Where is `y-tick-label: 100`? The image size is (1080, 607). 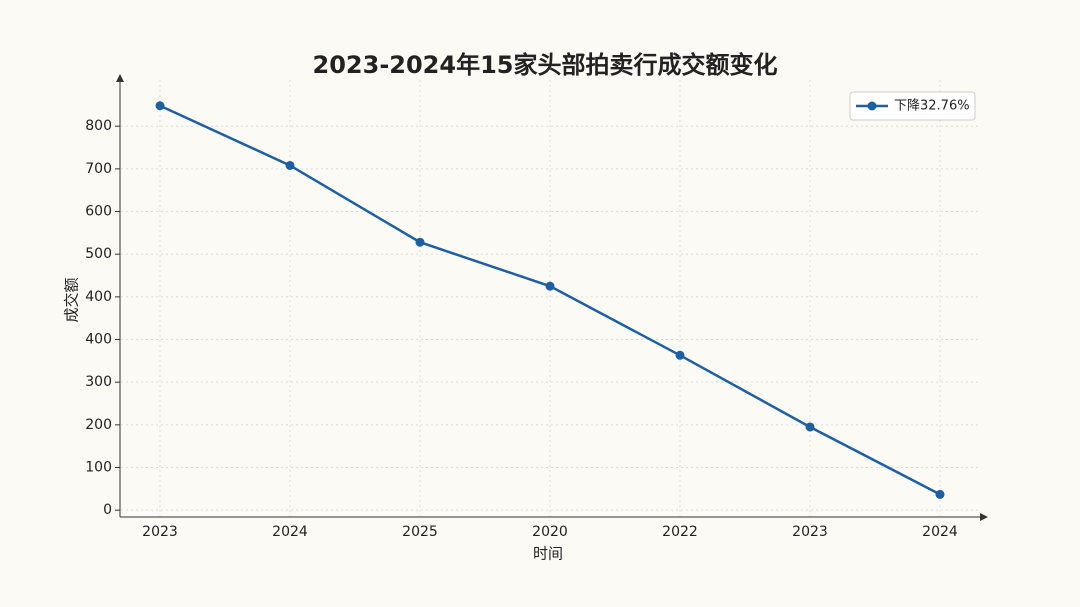 y-tick-label: 100 is located at coordinates (98, 468).